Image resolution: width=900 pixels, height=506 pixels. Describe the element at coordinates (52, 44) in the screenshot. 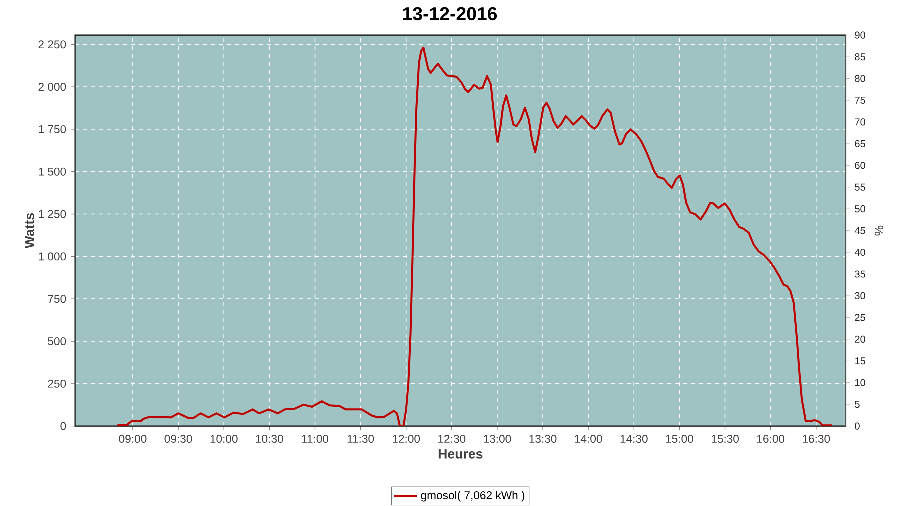

I see `y-tick-label: 2 250` at that location.